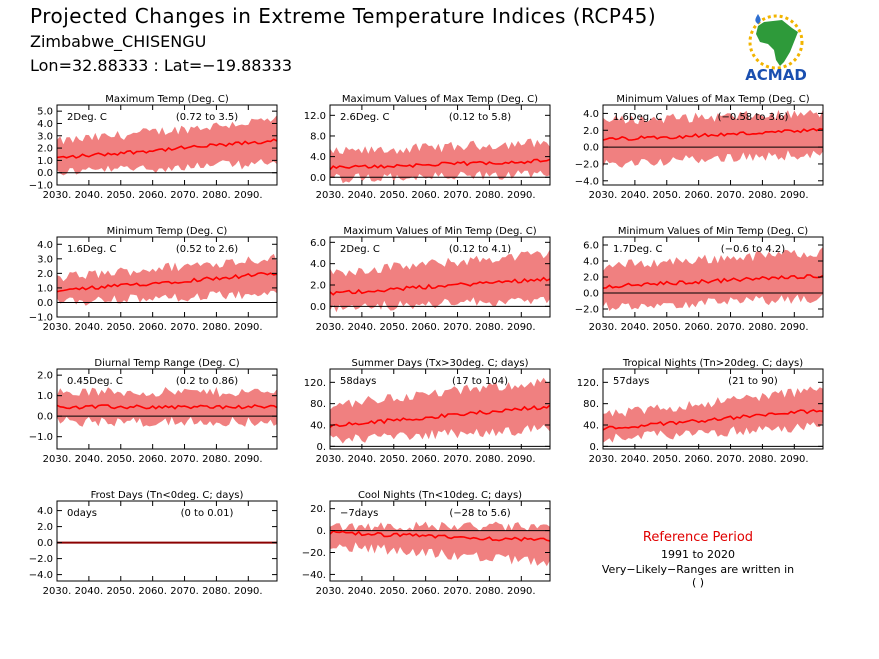 The width and height of the screenshot is (879, 659). I want to click on y-tick-label: 80., so click(591, 404).